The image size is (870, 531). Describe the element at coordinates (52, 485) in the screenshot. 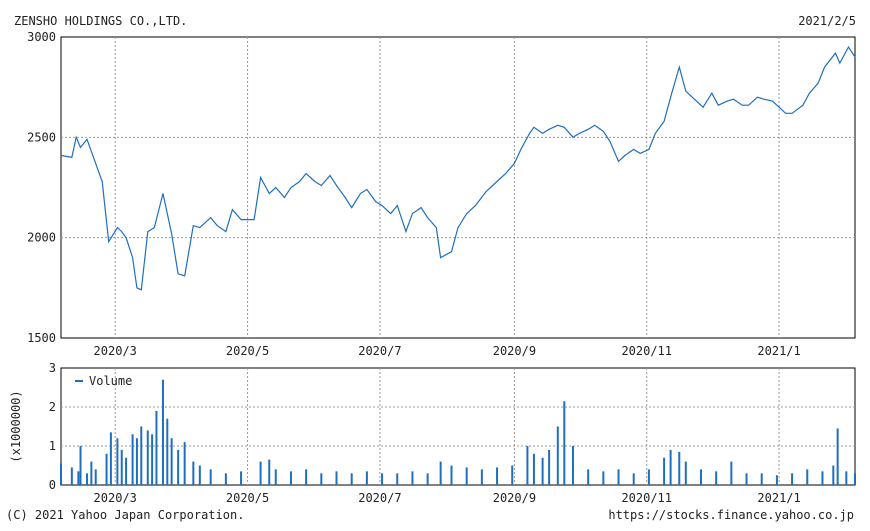

I see `volume-y-tick-label: 0` at that location.